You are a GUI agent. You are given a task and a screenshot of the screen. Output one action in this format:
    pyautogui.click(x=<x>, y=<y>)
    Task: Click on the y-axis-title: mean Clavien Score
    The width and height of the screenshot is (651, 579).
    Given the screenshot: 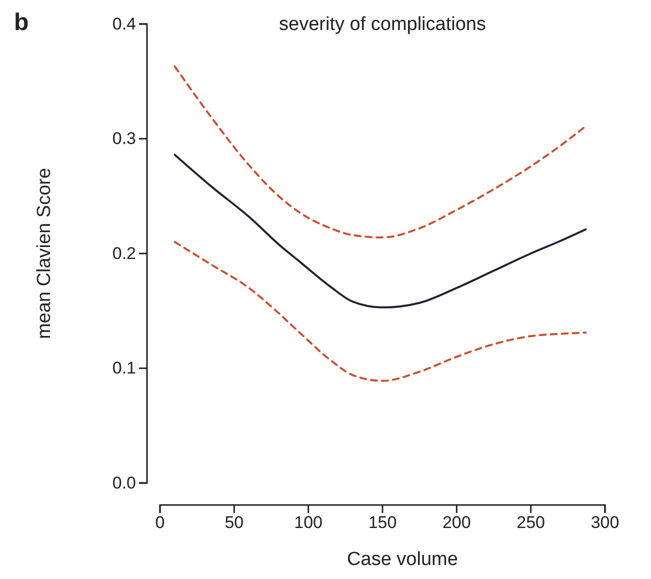 What is the action you would take?
    pyautogui.click(x=44, y=254)
    